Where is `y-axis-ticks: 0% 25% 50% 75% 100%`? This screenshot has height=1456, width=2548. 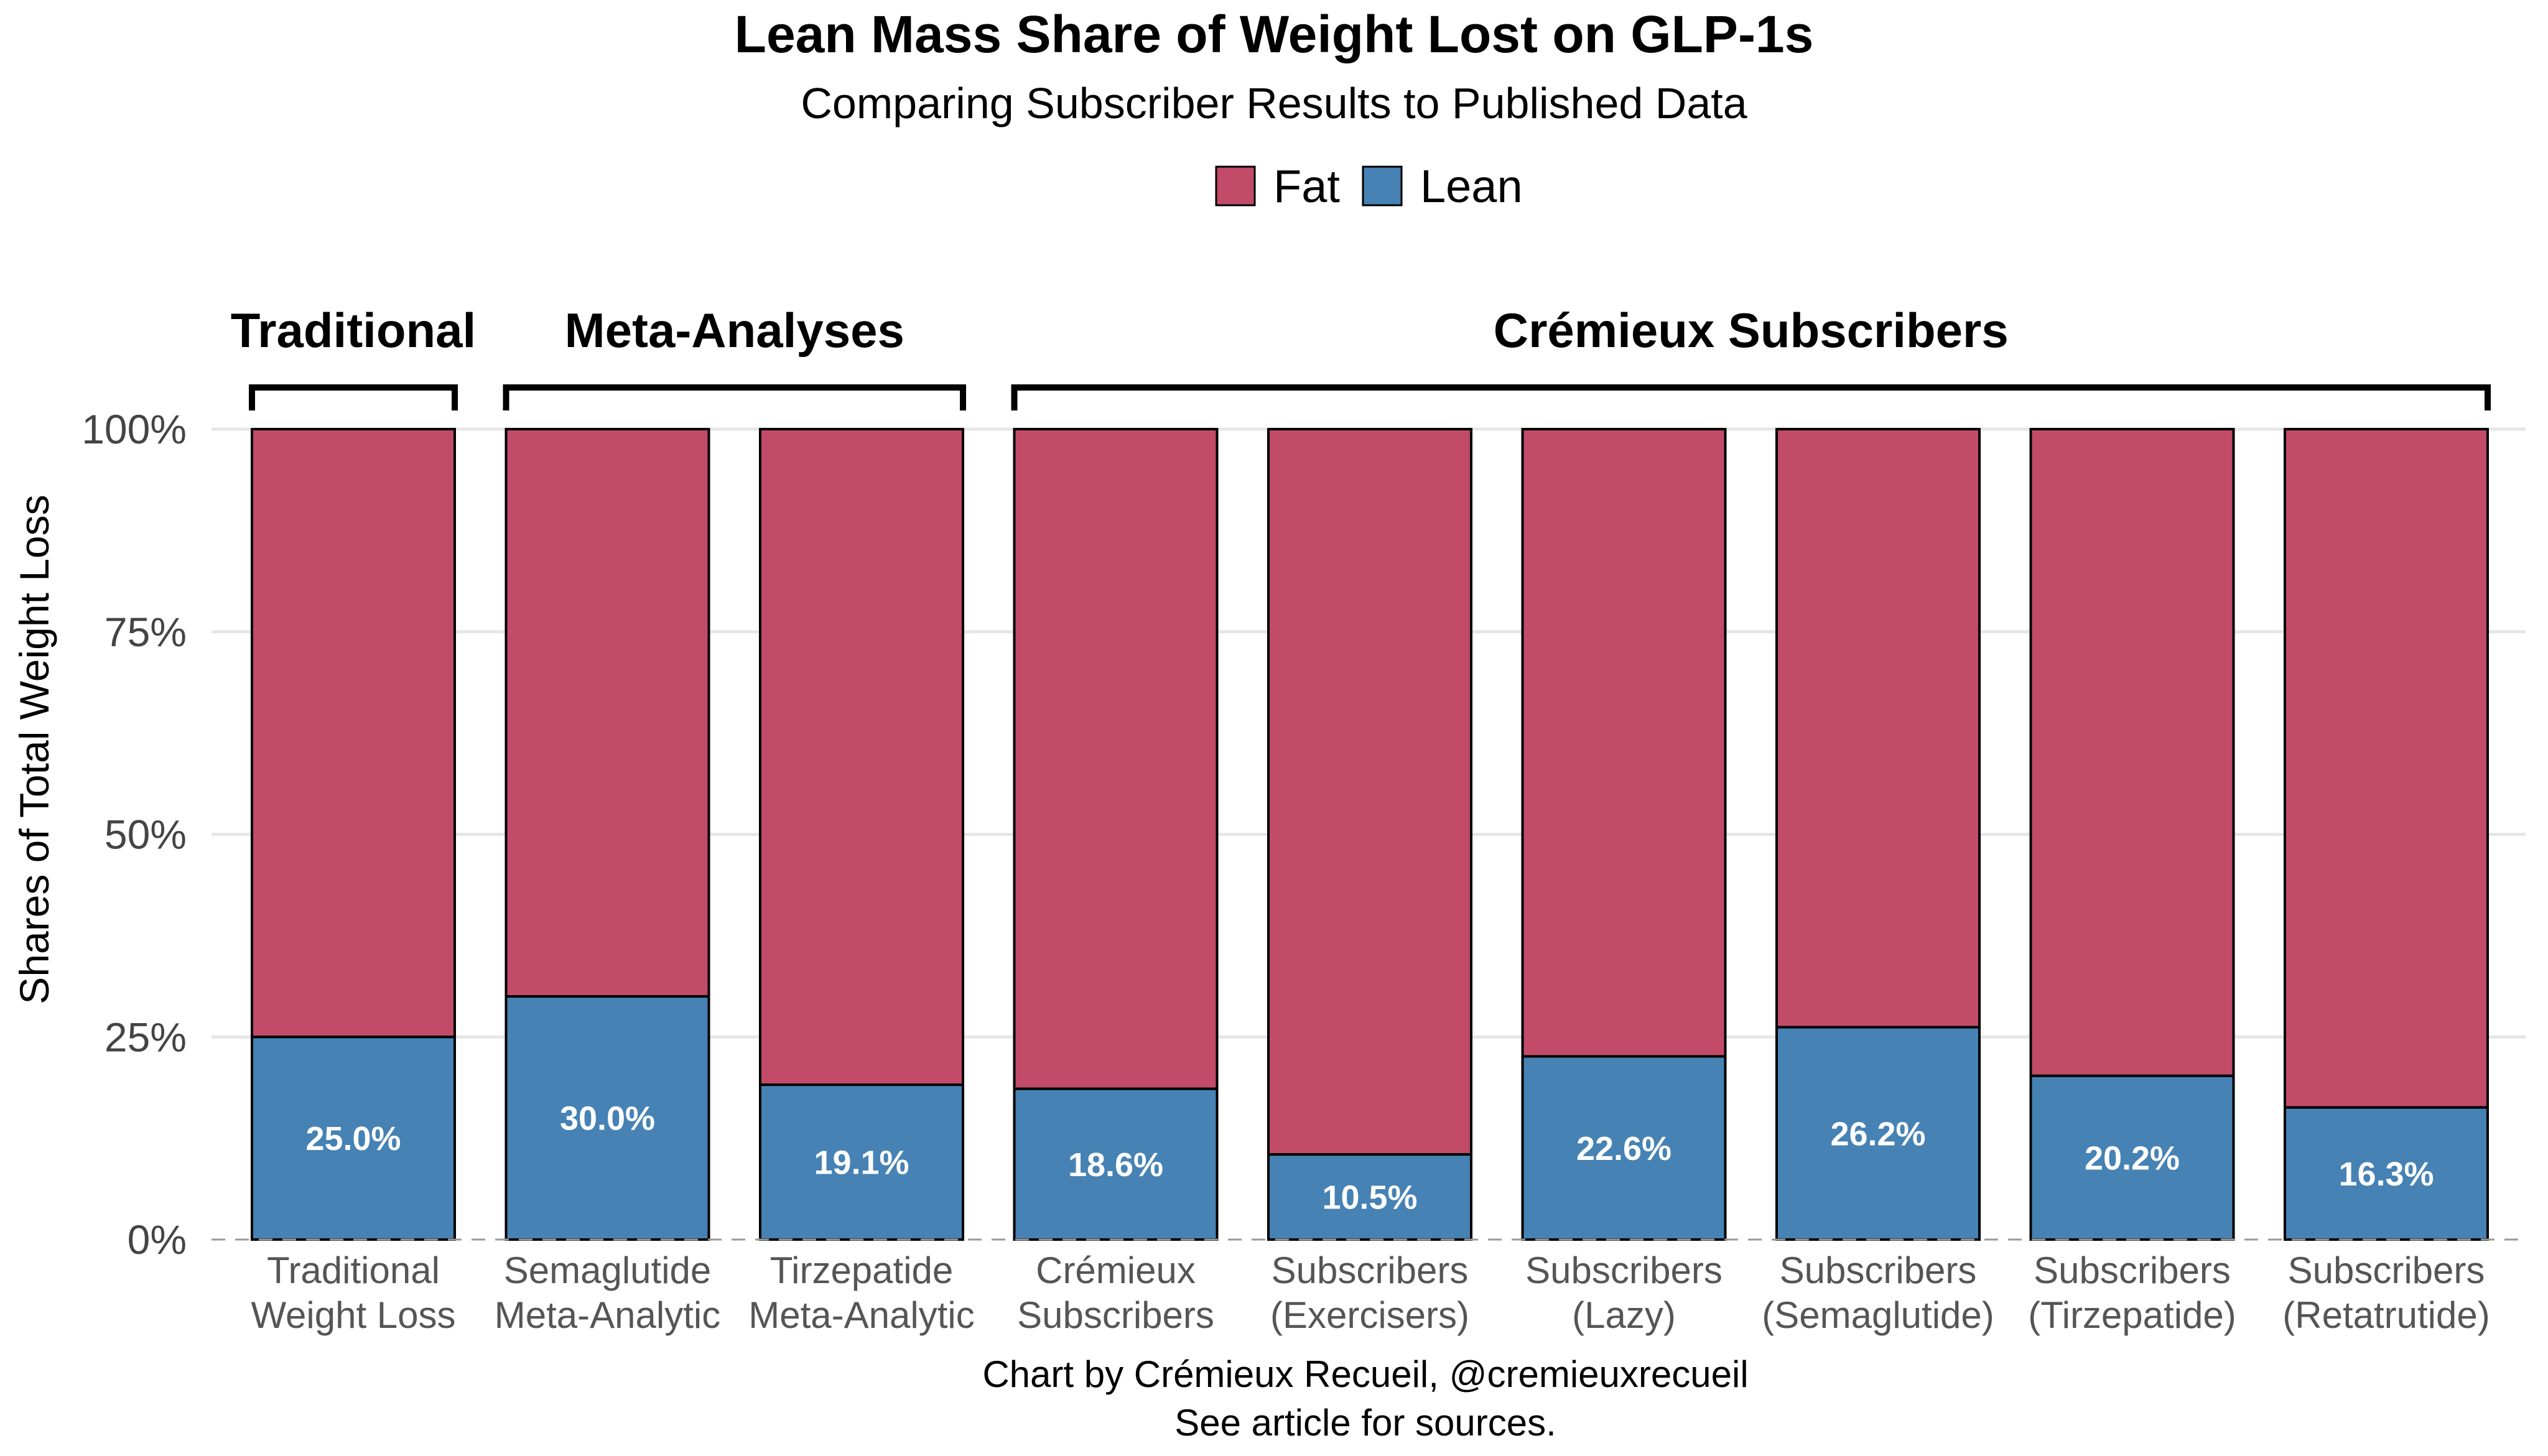 y-axis-ticks: 0% 25% 50% 75% 100% is located at coordinates (134, 834).